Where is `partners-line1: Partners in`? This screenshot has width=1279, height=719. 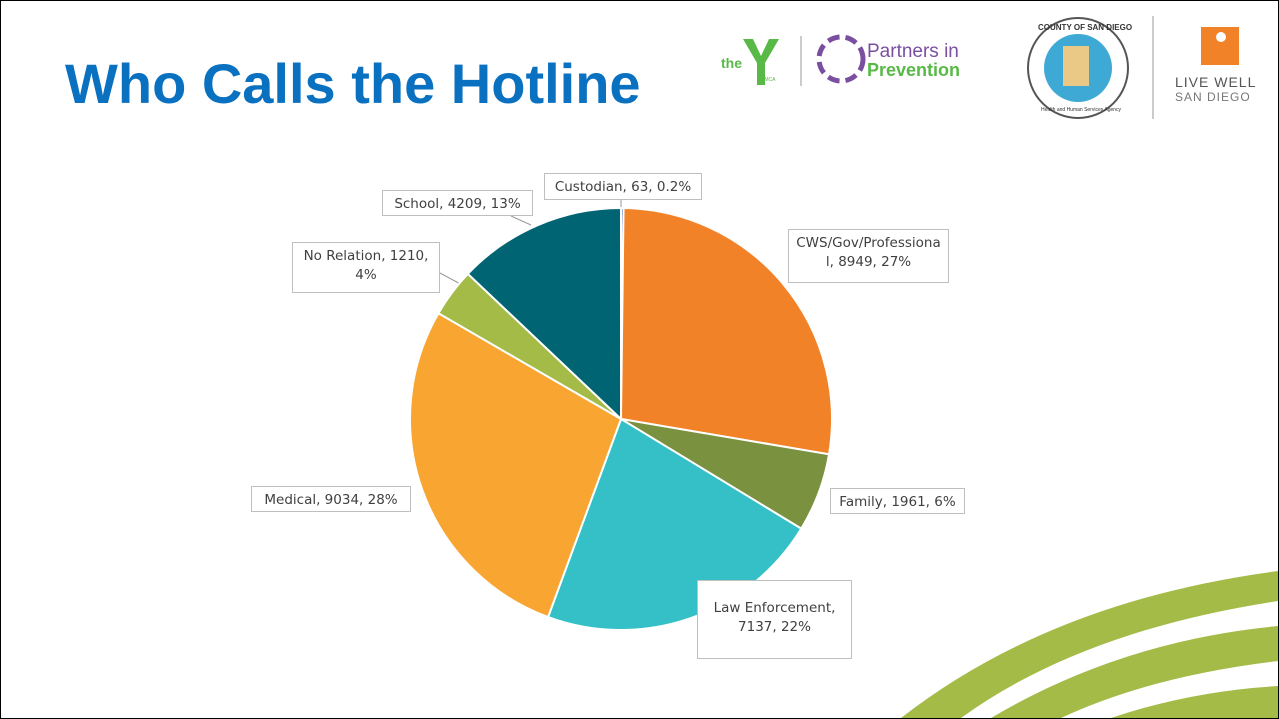
partners-line1: Partners in is located at coordinates (913, 51).